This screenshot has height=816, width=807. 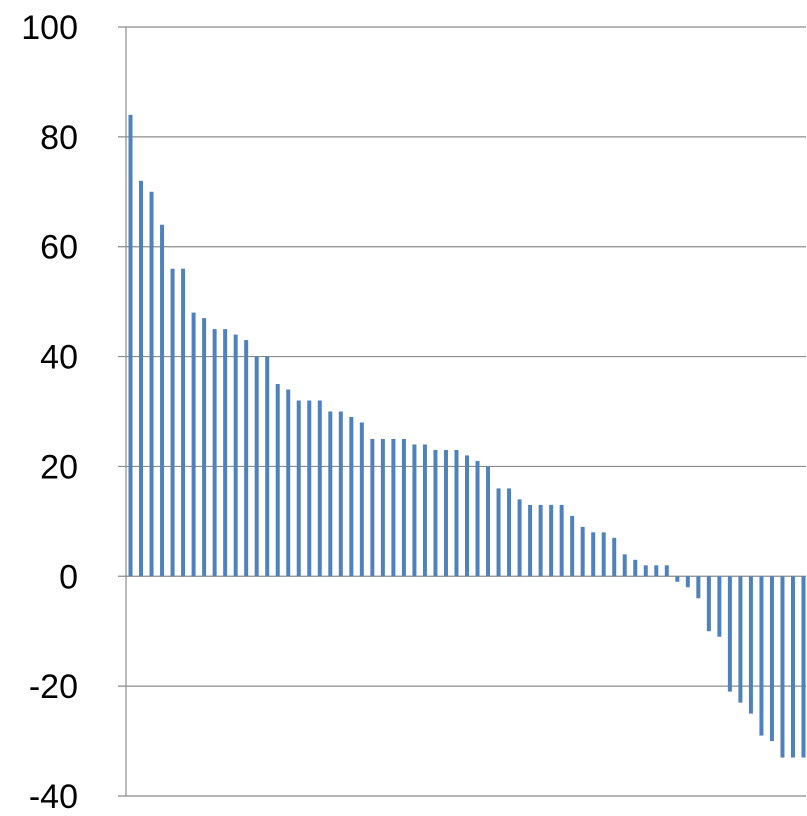 I want to click on y-tick-labels: -40 -20 0 20 40 60 80 100, so click(x=49, y=412).